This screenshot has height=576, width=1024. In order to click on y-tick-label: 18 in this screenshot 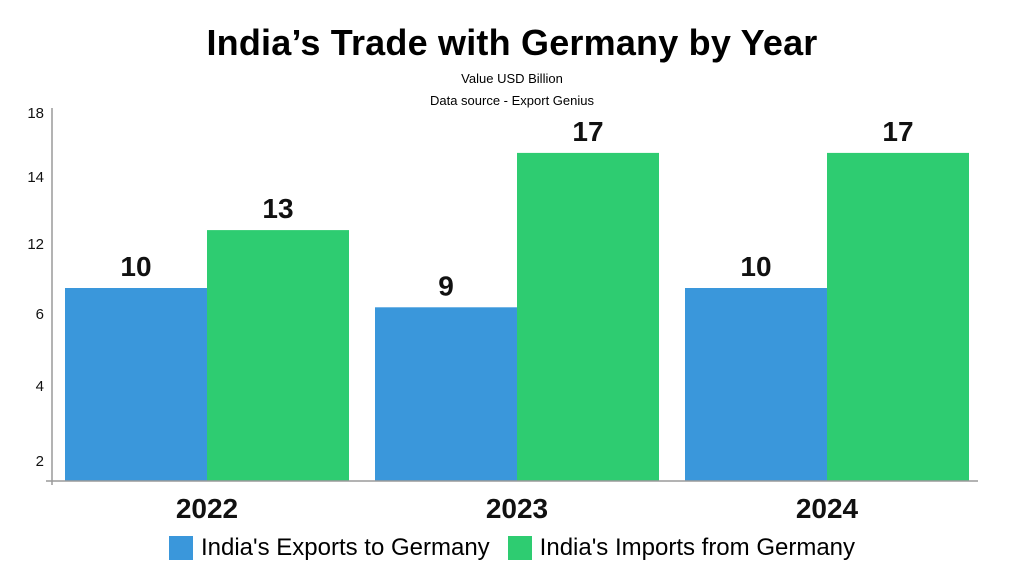, I will do `click(35, 113)`.